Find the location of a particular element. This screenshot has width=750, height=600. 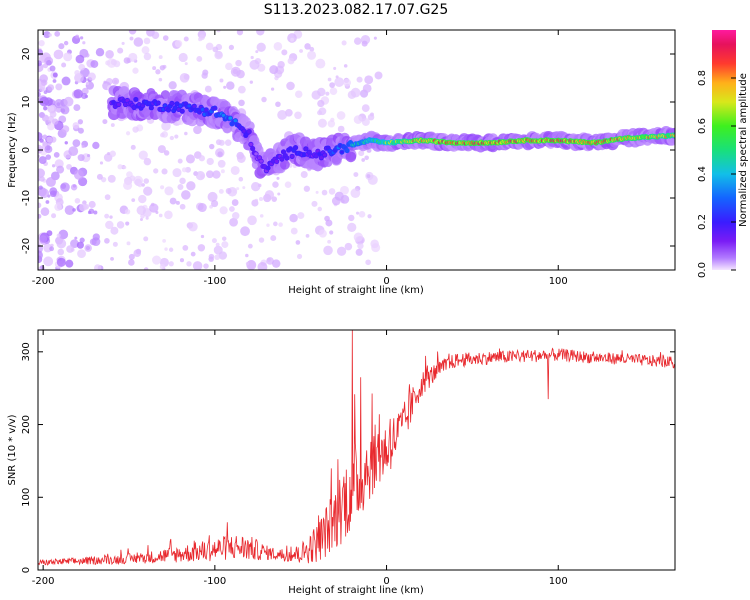

x-tick-label: -100 is located at coordinates (214, 281).